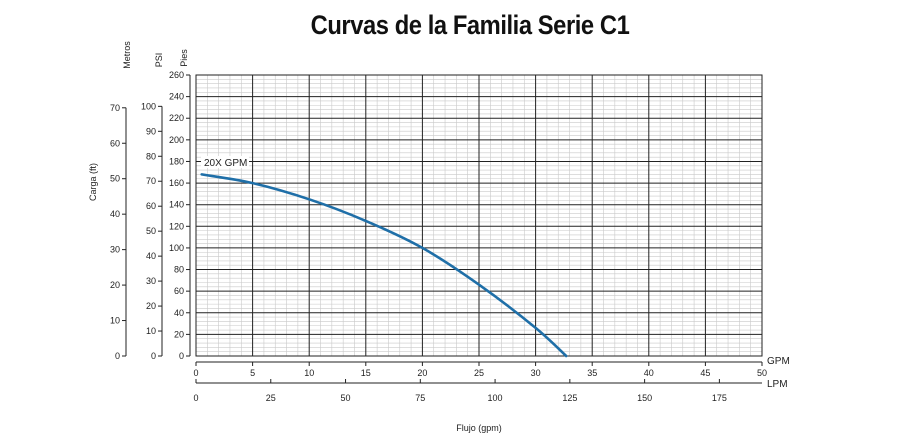  Describe the element at coordinates (479, 373) in the screenshot. I see `gpm-tick-label: 25` at that location.